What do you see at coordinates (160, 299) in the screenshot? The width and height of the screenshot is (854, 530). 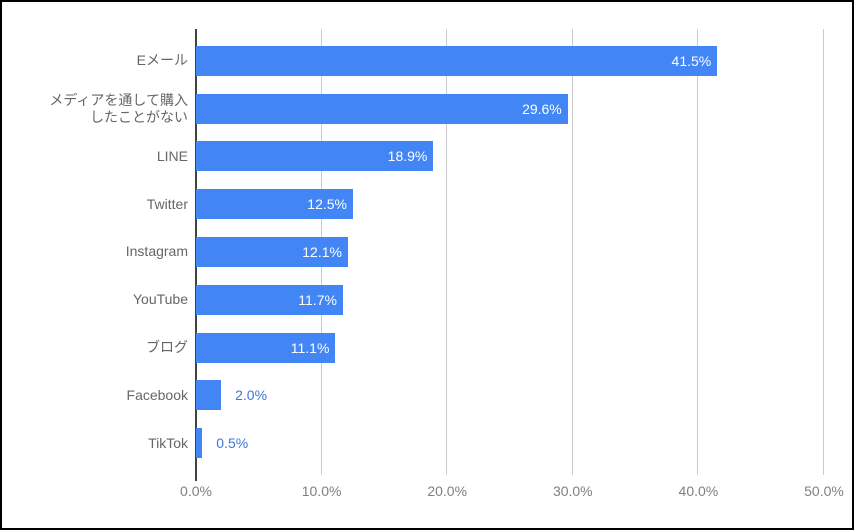 I see `category-label: YouTube` at bounding box center [160, 299].